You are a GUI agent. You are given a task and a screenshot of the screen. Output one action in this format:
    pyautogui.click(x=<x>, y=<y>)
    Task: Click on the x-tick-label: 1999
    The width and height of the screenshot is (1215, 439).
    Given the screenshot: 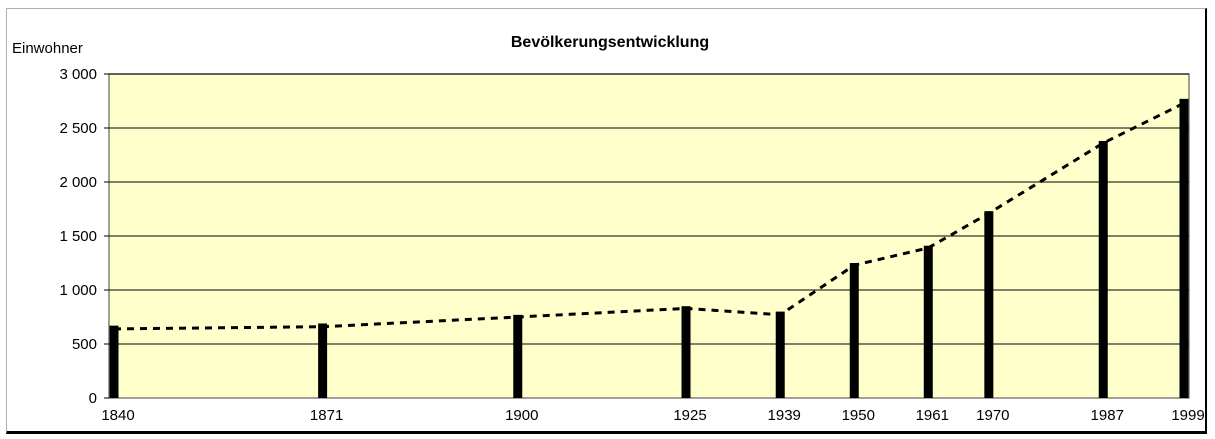 What is the action you would take?
    pyautogui.click(x=1187, y=415)
    